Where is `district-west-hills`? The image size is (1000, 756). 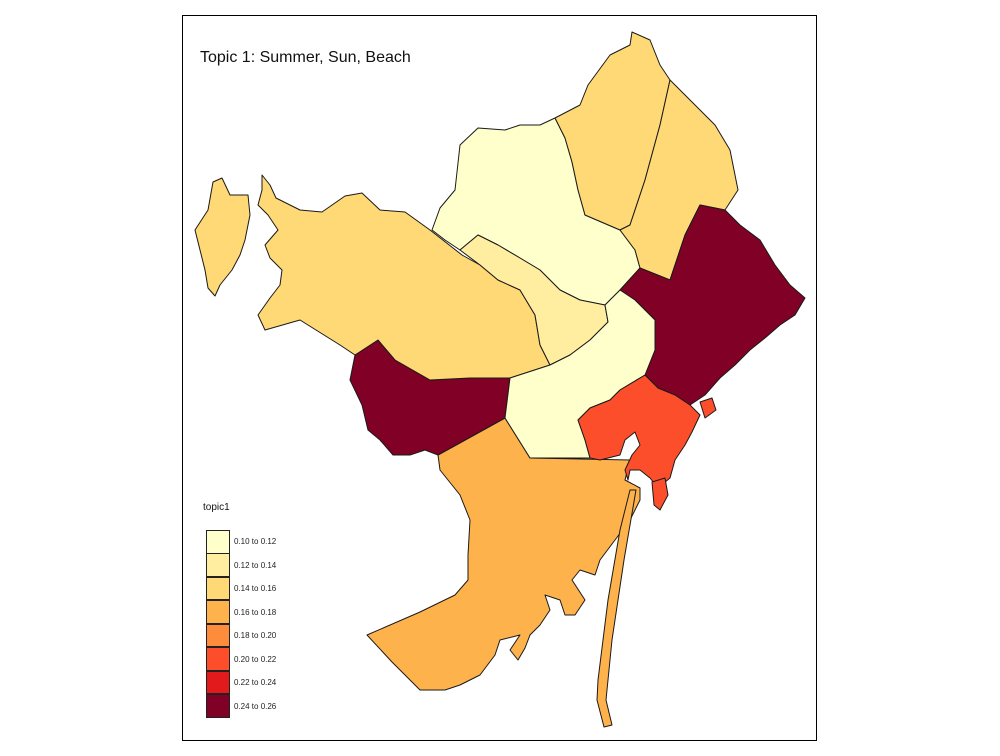
district-west-hills is located at coordinates (404, 277).